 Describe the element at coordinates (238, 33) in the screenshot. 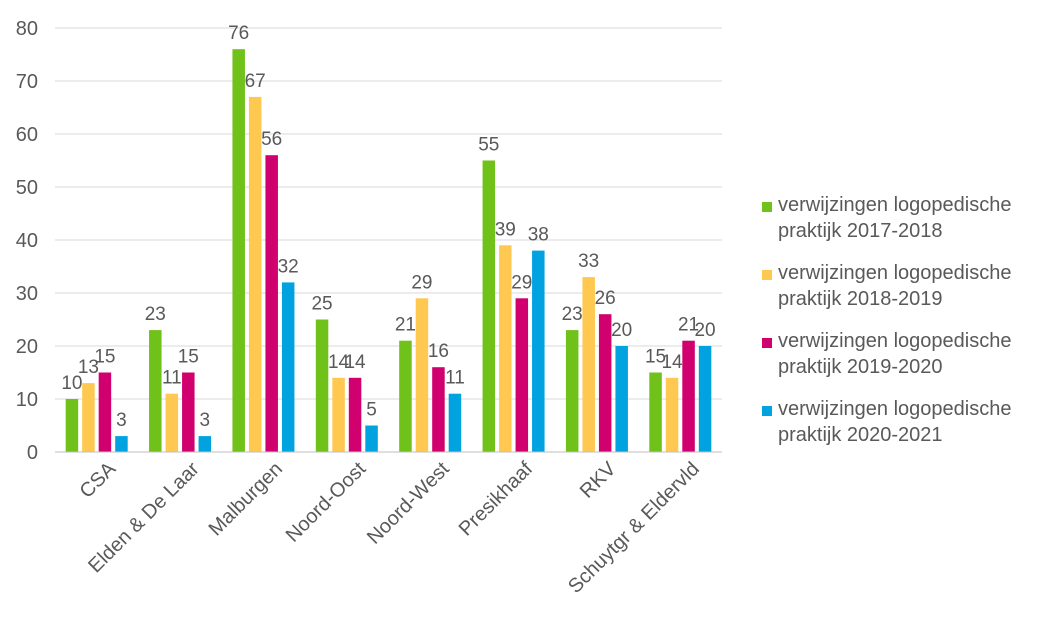

I see `data-label: 76` at that location.